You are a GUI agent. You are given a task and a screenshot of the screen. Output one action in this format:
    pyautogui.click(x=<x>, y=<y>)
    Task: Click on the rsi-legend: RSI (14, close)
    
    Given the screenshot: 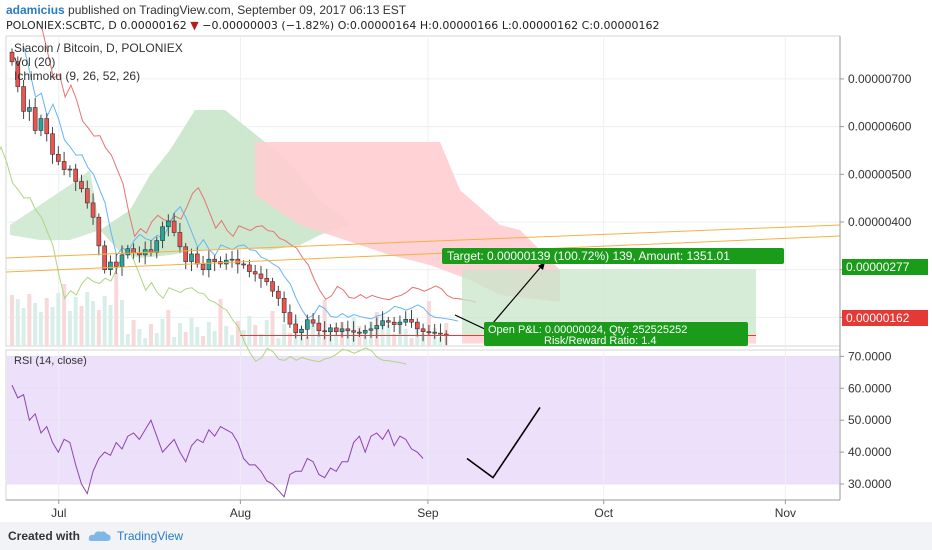 What is the action you would take?
    pyautogui.click(x=50, y=361)
    